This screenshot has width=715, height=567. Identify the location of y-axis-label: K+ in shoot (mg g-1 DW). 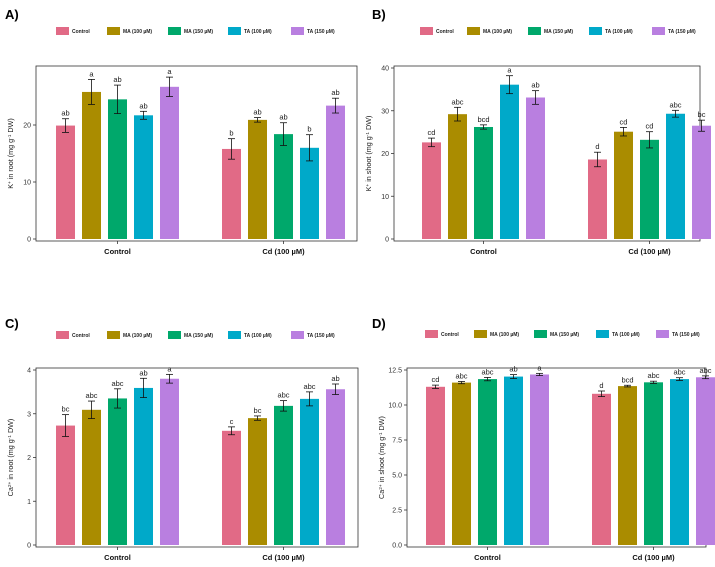
(368, 154).